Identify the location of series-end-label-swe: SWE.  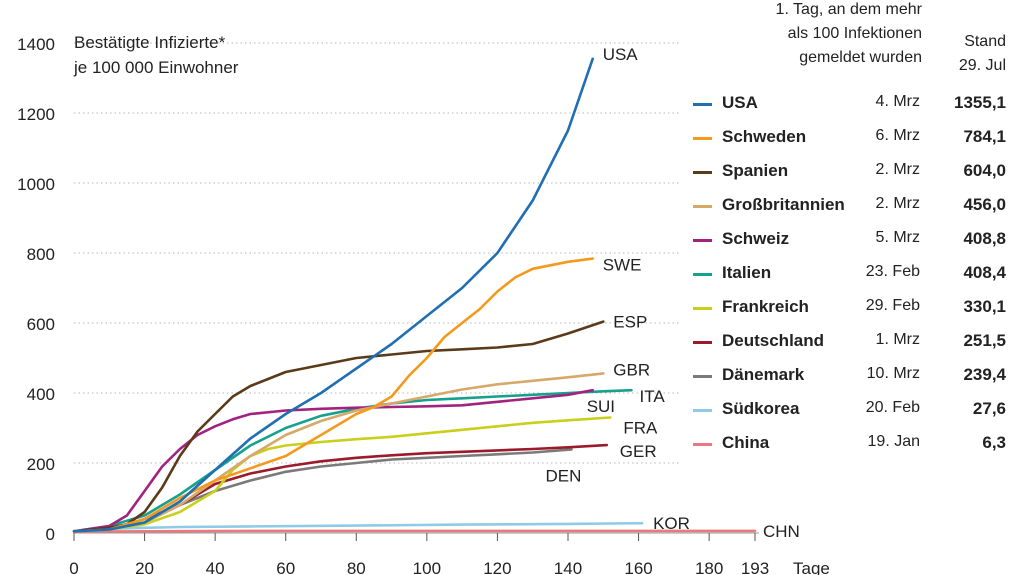
(622, 265).